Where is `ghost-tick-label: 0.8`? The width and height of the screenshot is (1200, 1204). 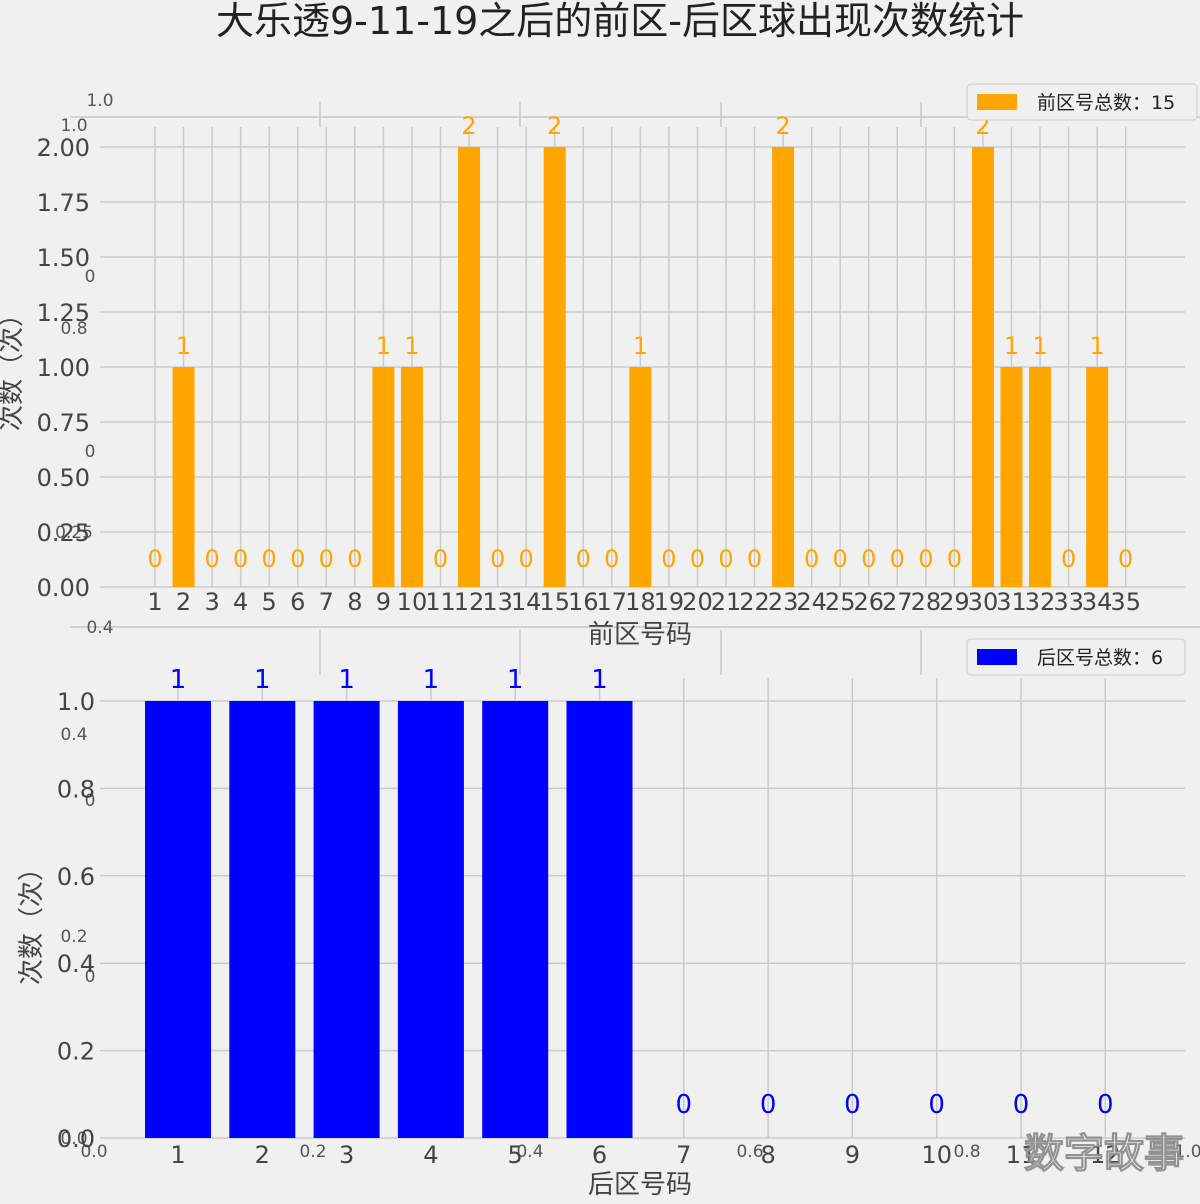
ghost-tick-label: 0.8 is located at coordinates (73, 329).